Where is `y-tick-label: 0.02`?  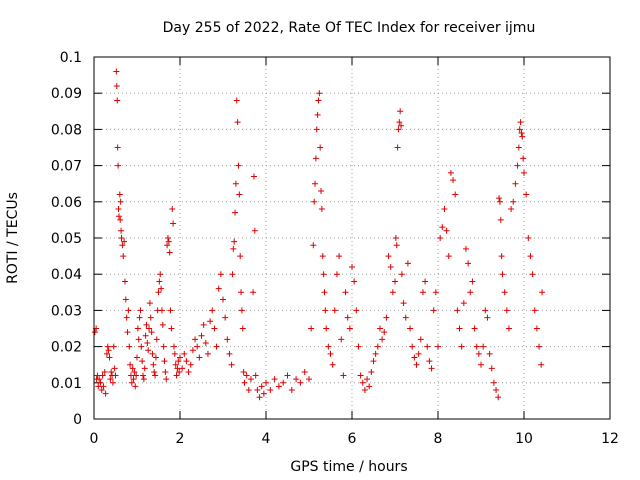 y-tick-label: 0.02 is located at coordinates (66, 348).